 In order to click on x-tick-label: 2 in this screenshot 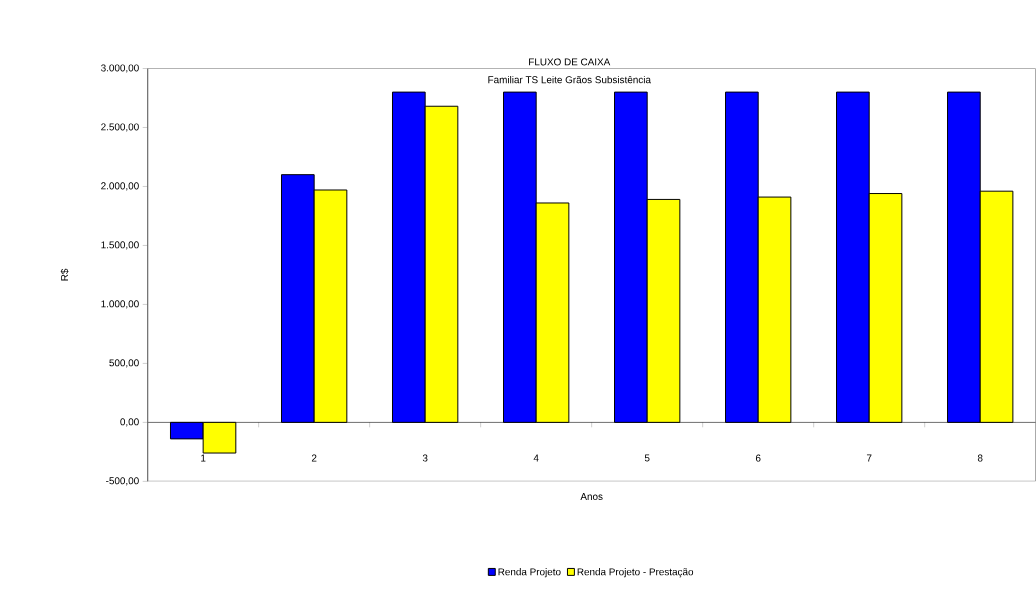, I will do `click(314, 458)`.